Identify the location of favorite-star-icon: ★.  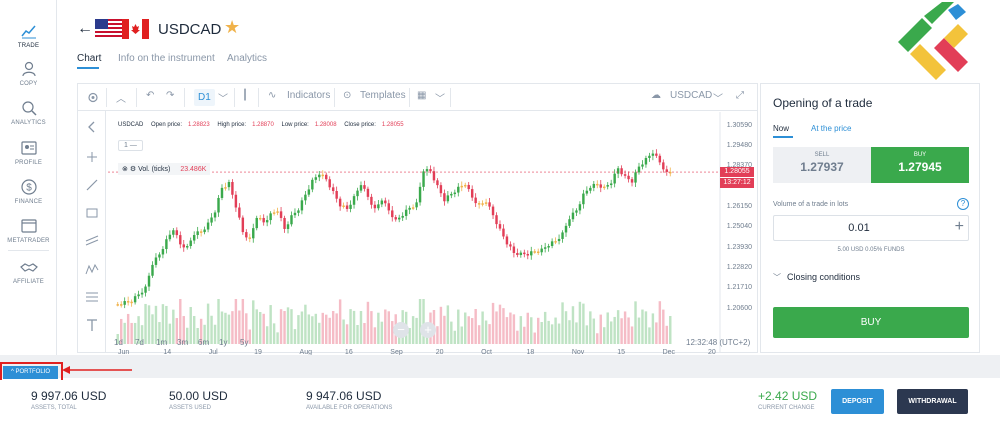
(232, 27).